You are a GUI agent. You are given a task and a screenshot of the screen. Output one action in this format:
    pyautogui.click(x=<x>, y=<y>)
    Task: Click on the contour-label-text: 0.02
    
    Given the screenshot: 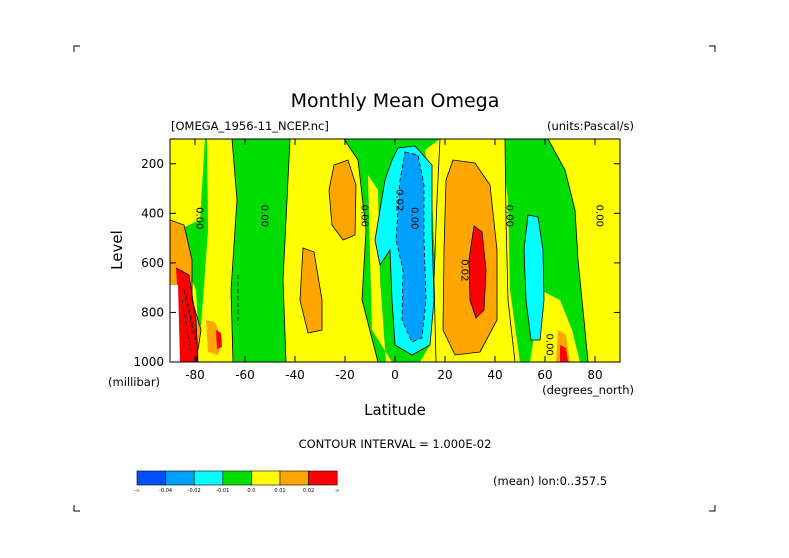 What is the action you would take?
    pyautogui.click(x=464, y=270)
    